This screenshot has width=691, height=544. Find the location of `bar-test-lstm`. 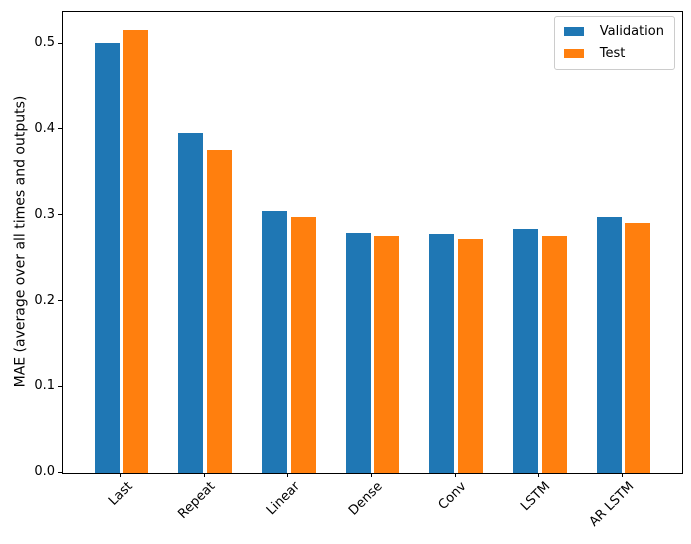

bar-test-lstm is located at coordinates (554, 354).